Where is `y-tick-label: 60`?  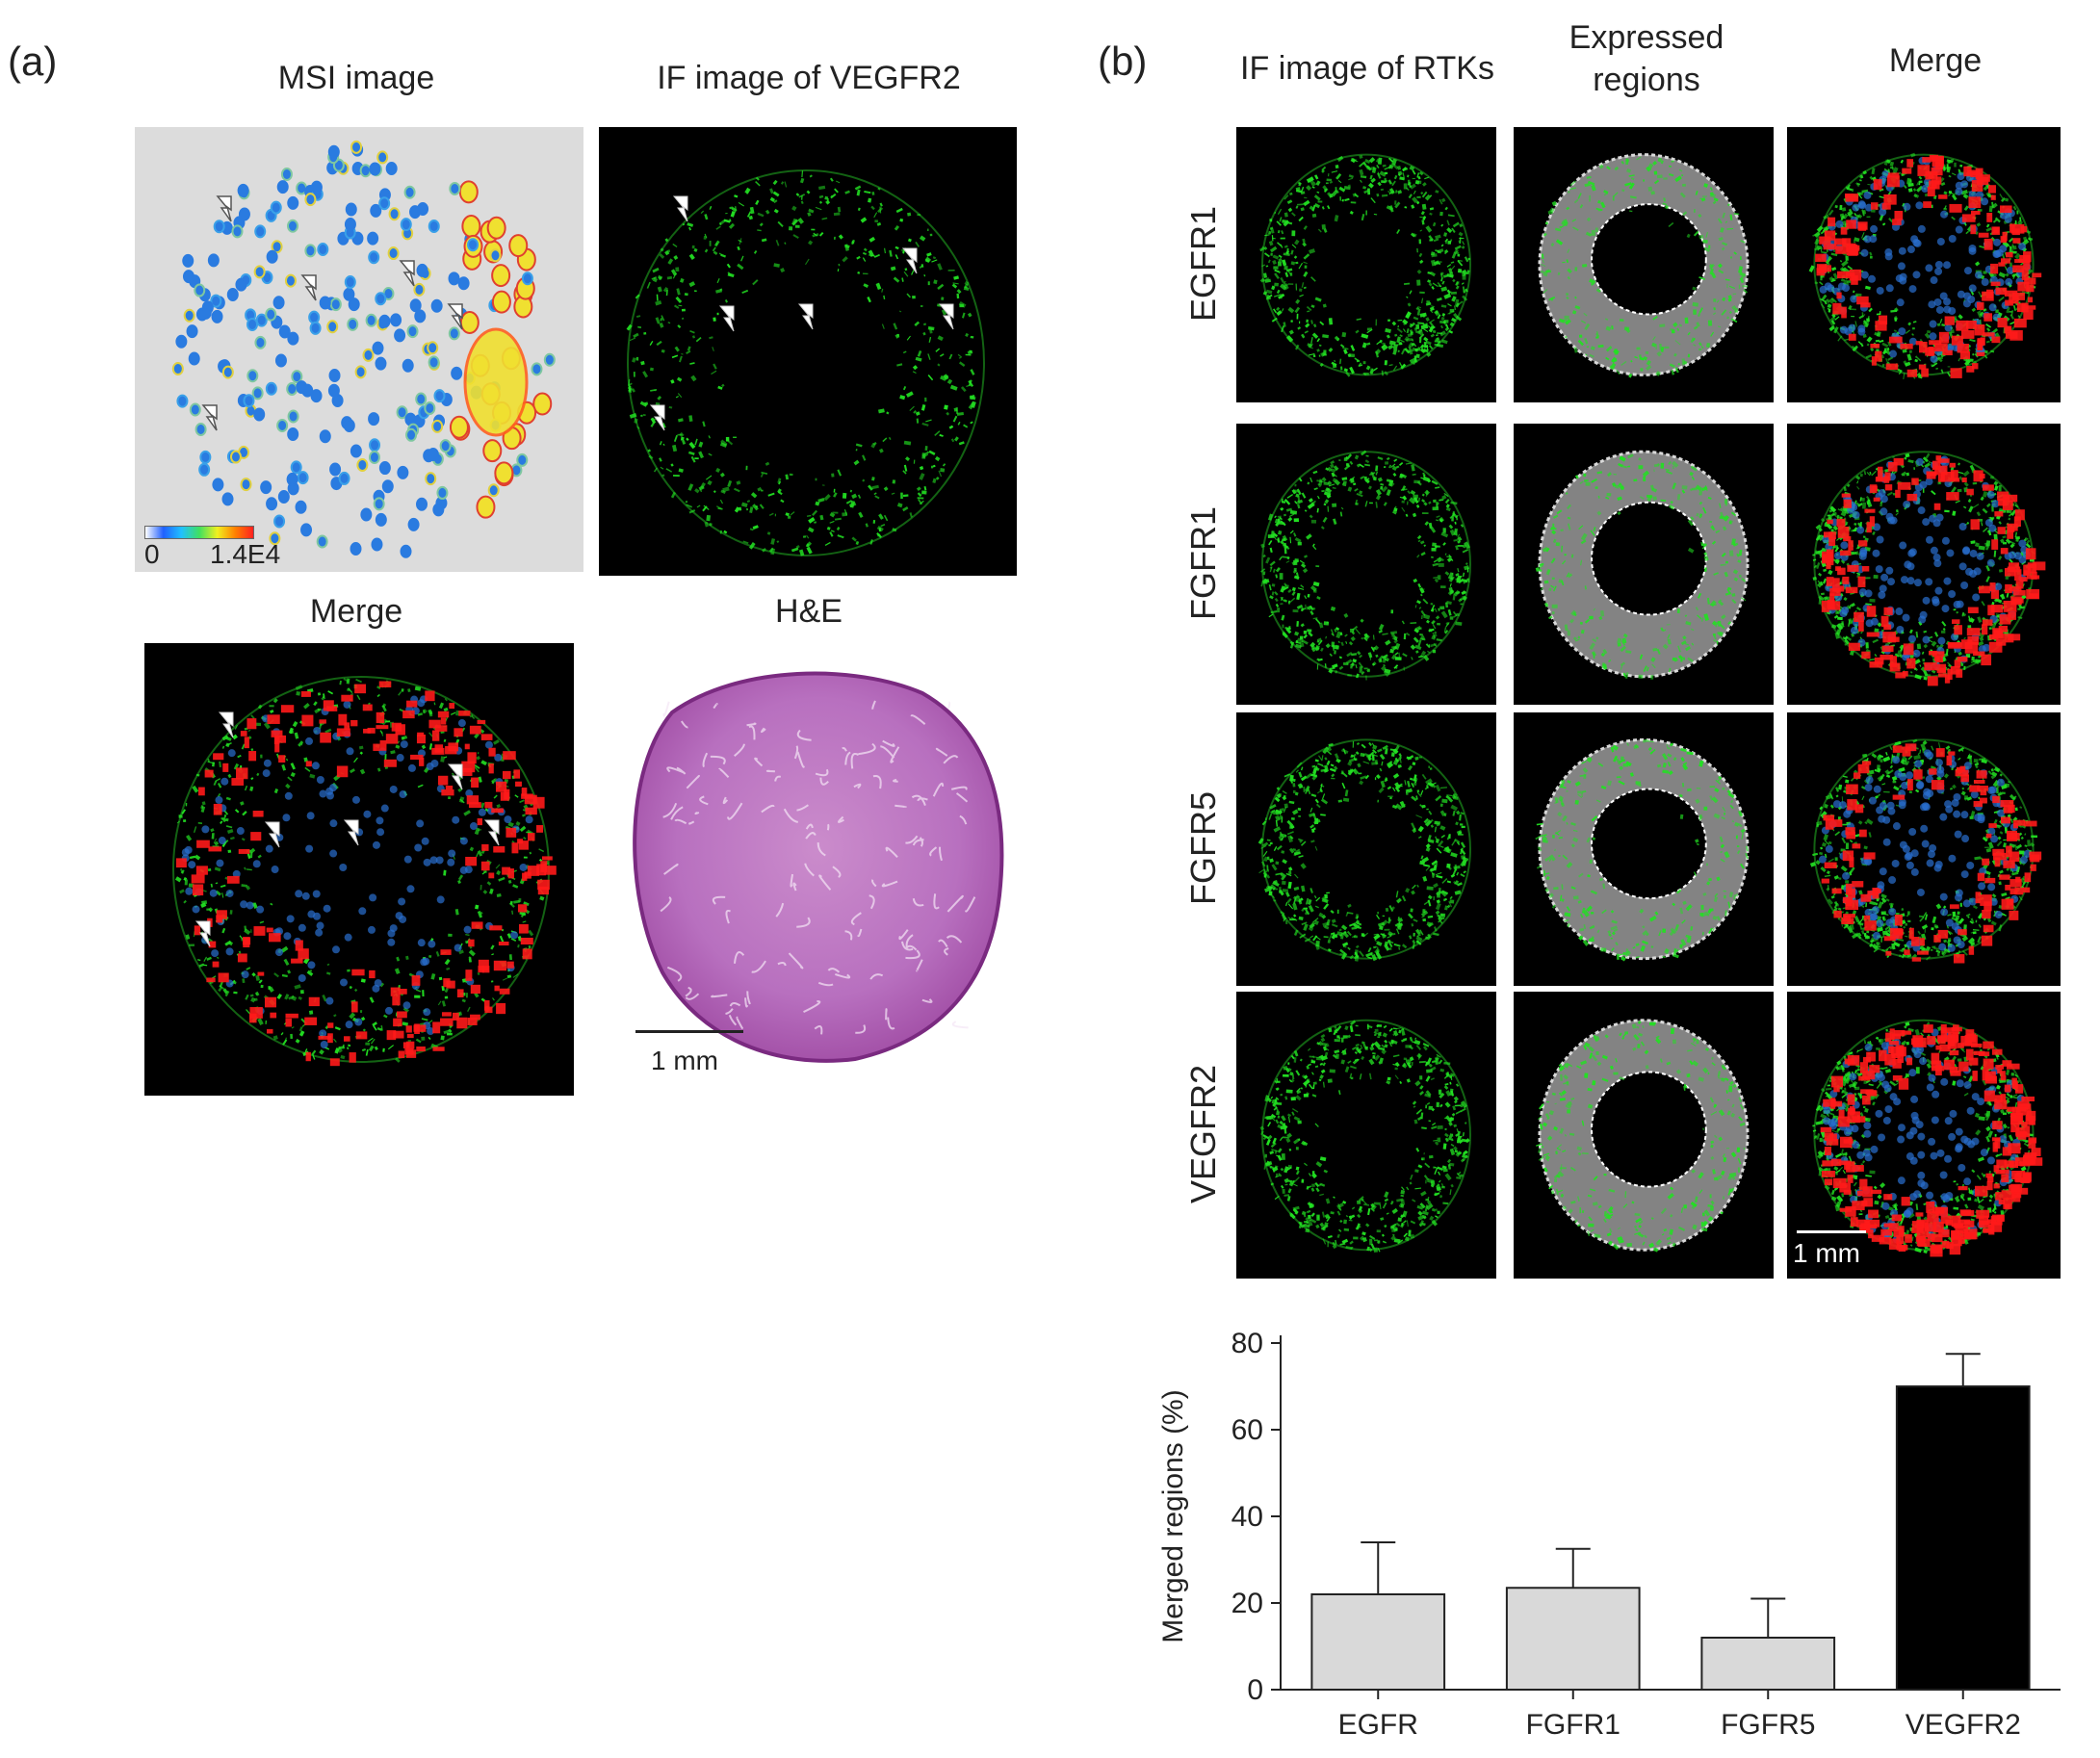
y-tick-label: 60 is located at coordinates (1247, 1430).